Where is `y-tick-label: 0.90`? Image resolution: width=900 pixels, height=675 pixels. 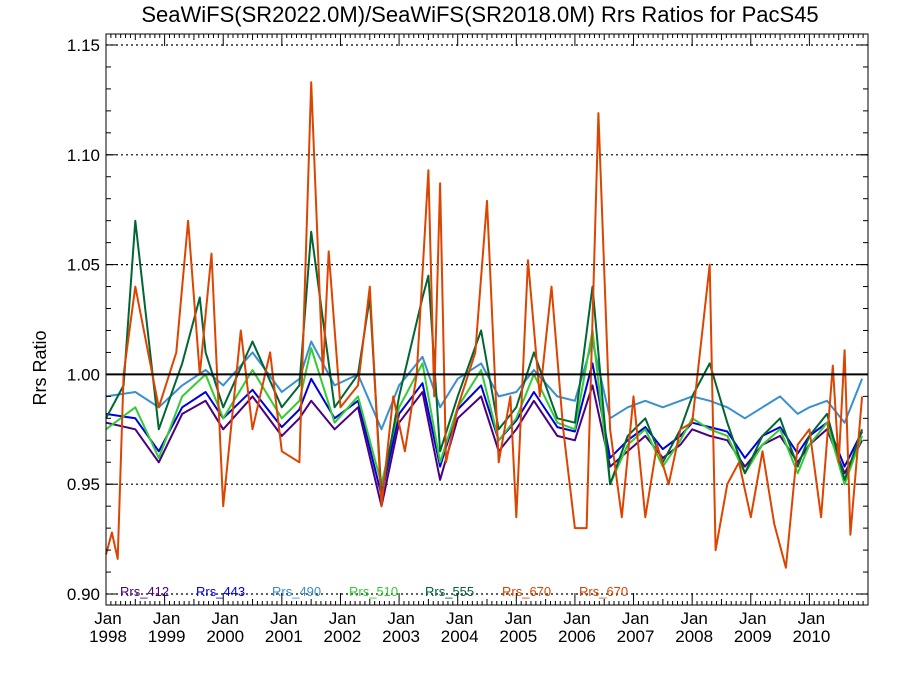
y-tick-label: 0.90 is located at coordinates (83, 594).